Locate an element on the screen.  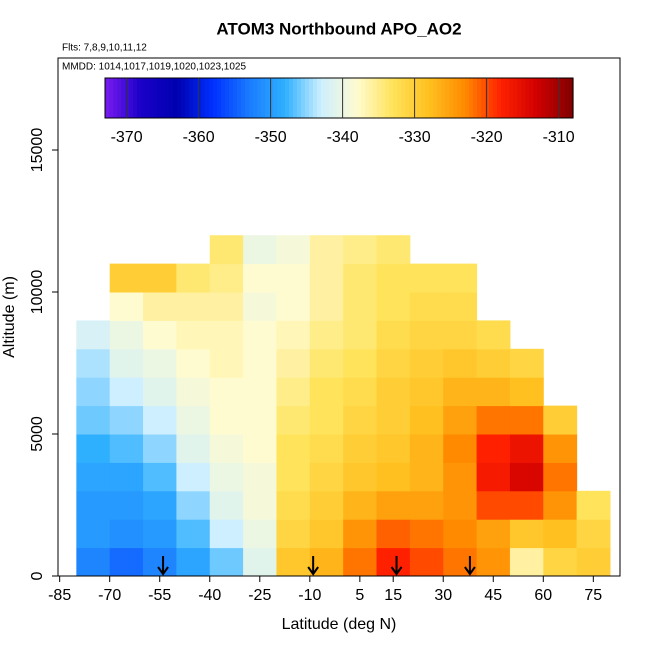
x-tick-label: 45 is located at coordinates (493, 595).